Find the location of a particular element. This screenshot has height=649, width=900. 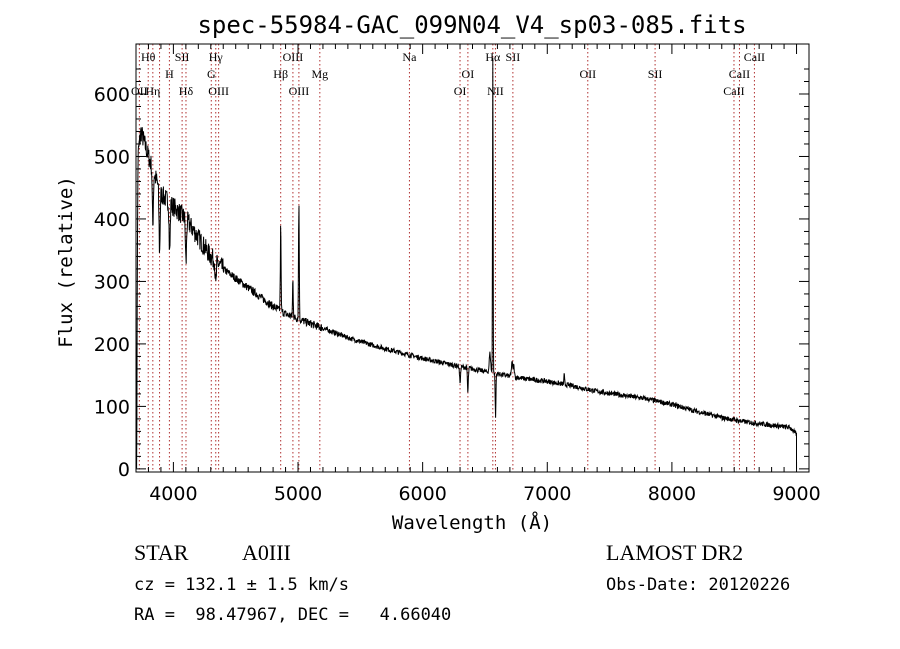

line-annotation: Na is located at coordinates (409, 57).